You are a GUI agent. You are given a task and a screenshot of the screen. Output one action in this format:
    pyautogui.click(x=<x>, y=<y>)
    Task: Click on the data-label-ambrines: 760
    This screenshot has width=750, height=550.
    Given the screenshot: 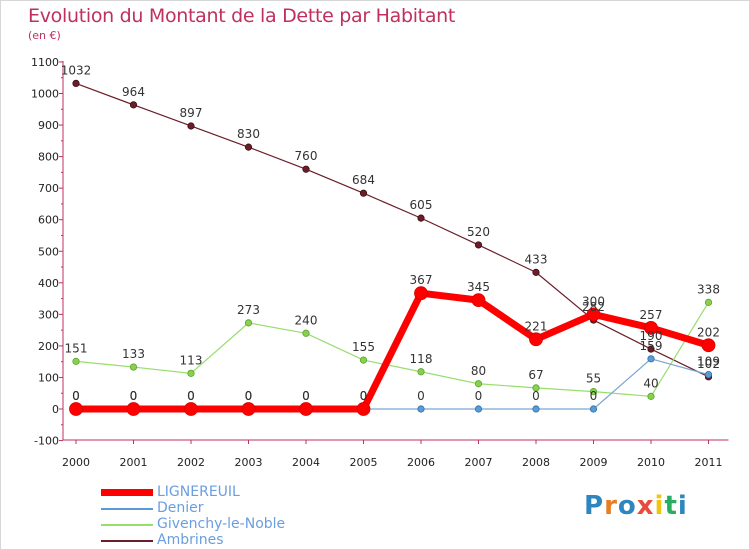 What is the action you would take?
    pyautogui.click(x=306, y=156)
    